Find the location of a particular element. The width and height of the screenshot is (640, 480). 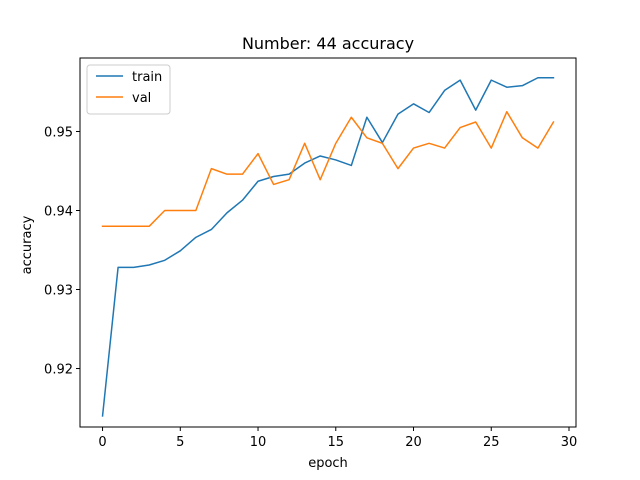

y-tick-label: 0.95 is located at coordinates (58, 132).